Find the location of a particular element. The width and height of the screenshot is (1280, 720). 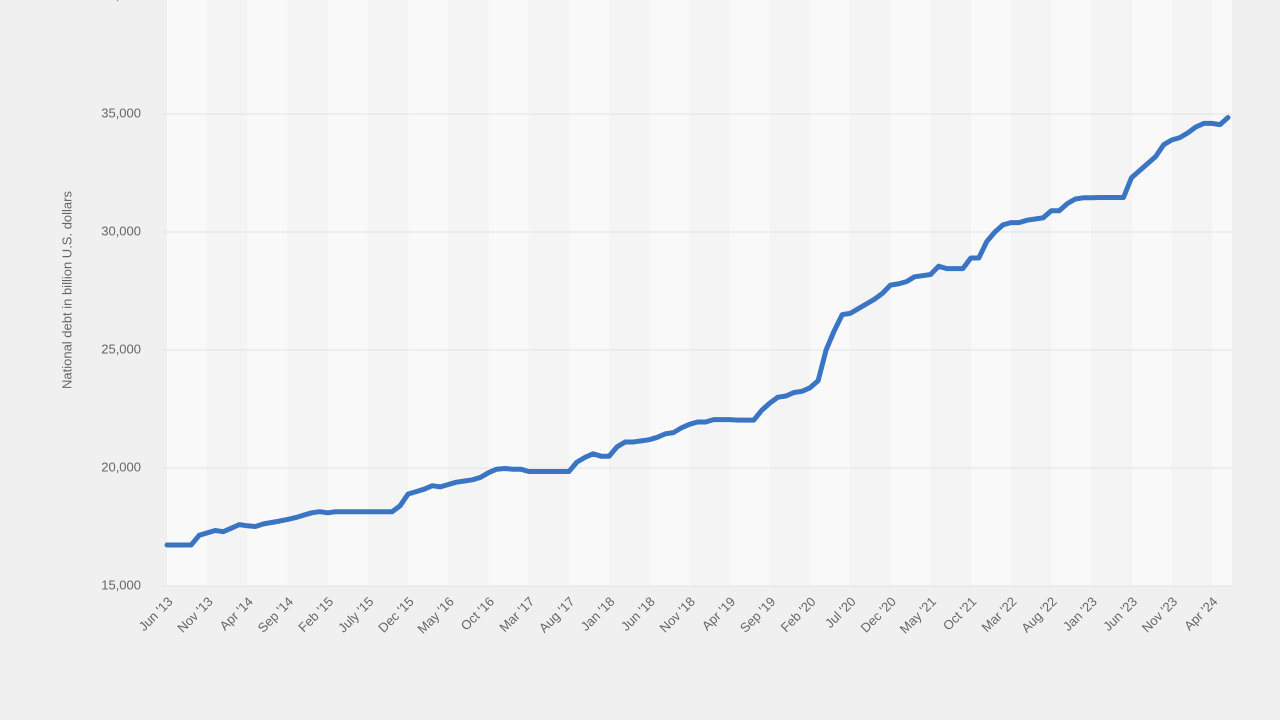

y-tick-label: 15,000 is located at coordinates (121, 584).